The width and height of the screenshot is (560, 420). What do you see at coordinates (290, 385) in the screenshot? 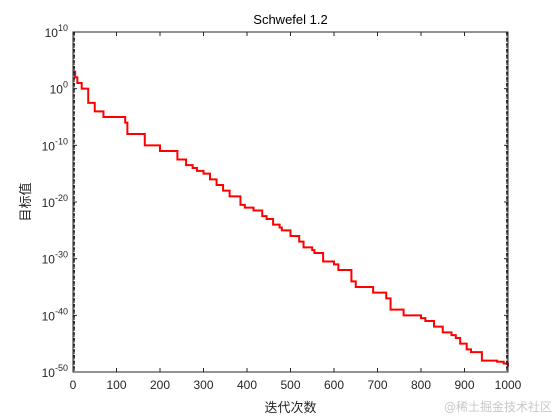
I see `x-tick-label: 500` at bounding box center [290, 385].